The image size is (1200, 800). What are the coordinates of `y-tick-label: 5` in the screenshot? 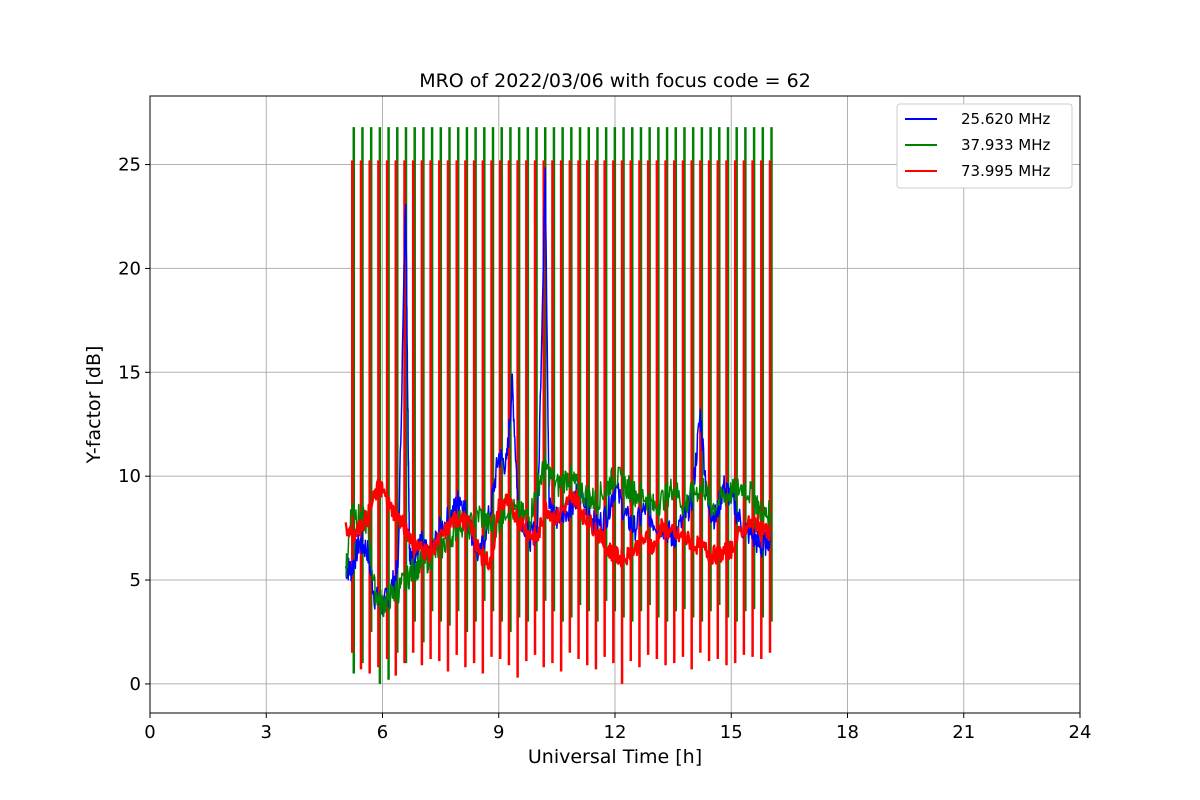 It's located at (135, 580).